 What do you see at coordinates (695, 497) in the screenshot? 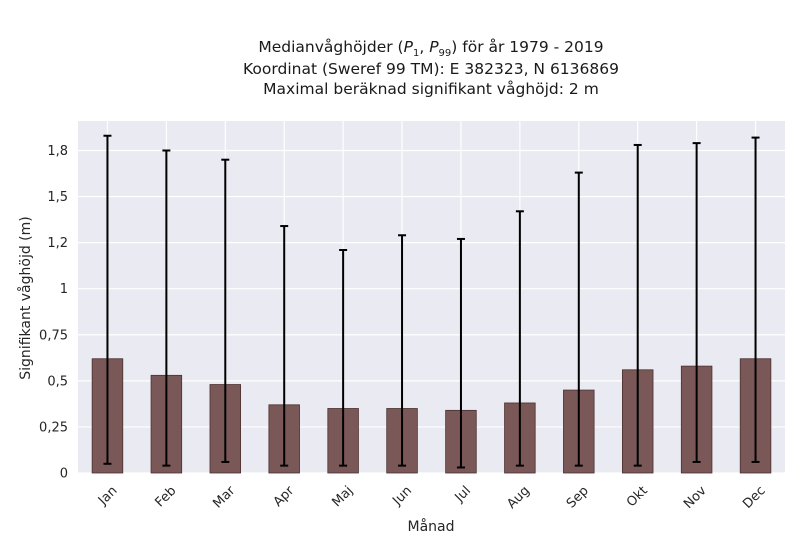
I see `x-tick-label-nov: Nov` at bounding box center [695, 497].